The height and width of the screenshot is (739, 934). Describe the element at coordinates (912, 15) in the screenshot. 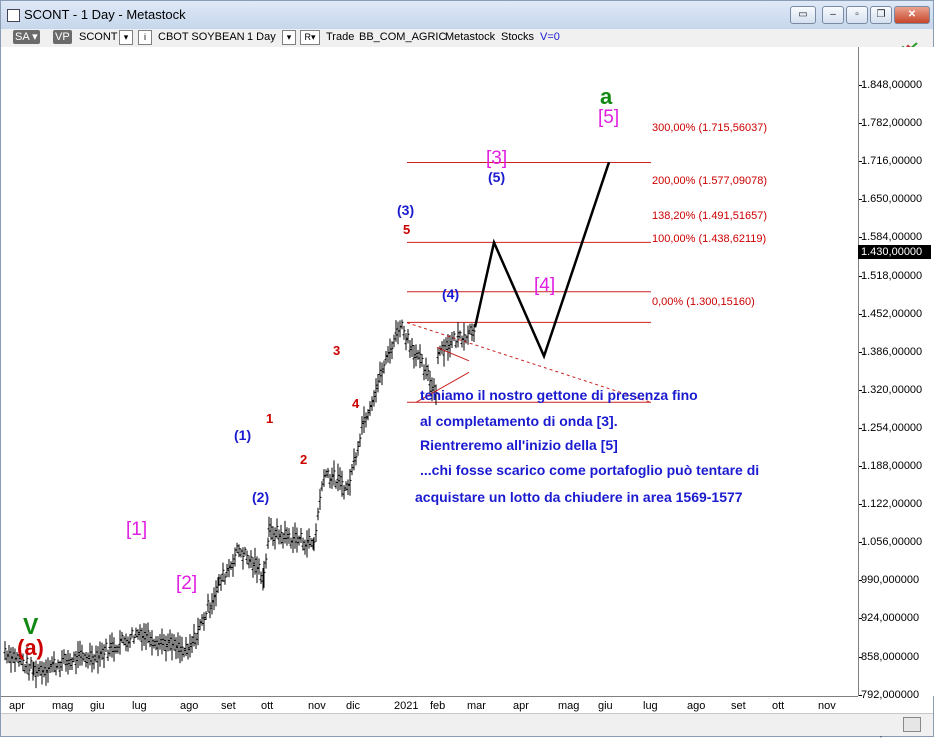

I see `close-button: ✕` at that location.